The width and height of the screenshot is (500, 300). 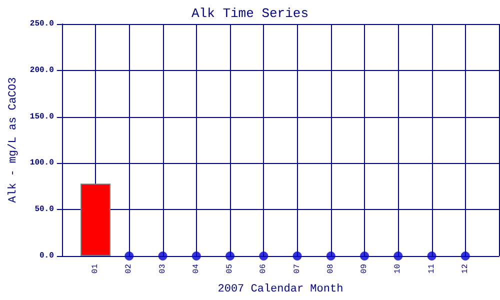 What do you see at coordinates (230, 269) in the screenshot?
I see `x-tick-label: 05` at bounding box center [230, 269].